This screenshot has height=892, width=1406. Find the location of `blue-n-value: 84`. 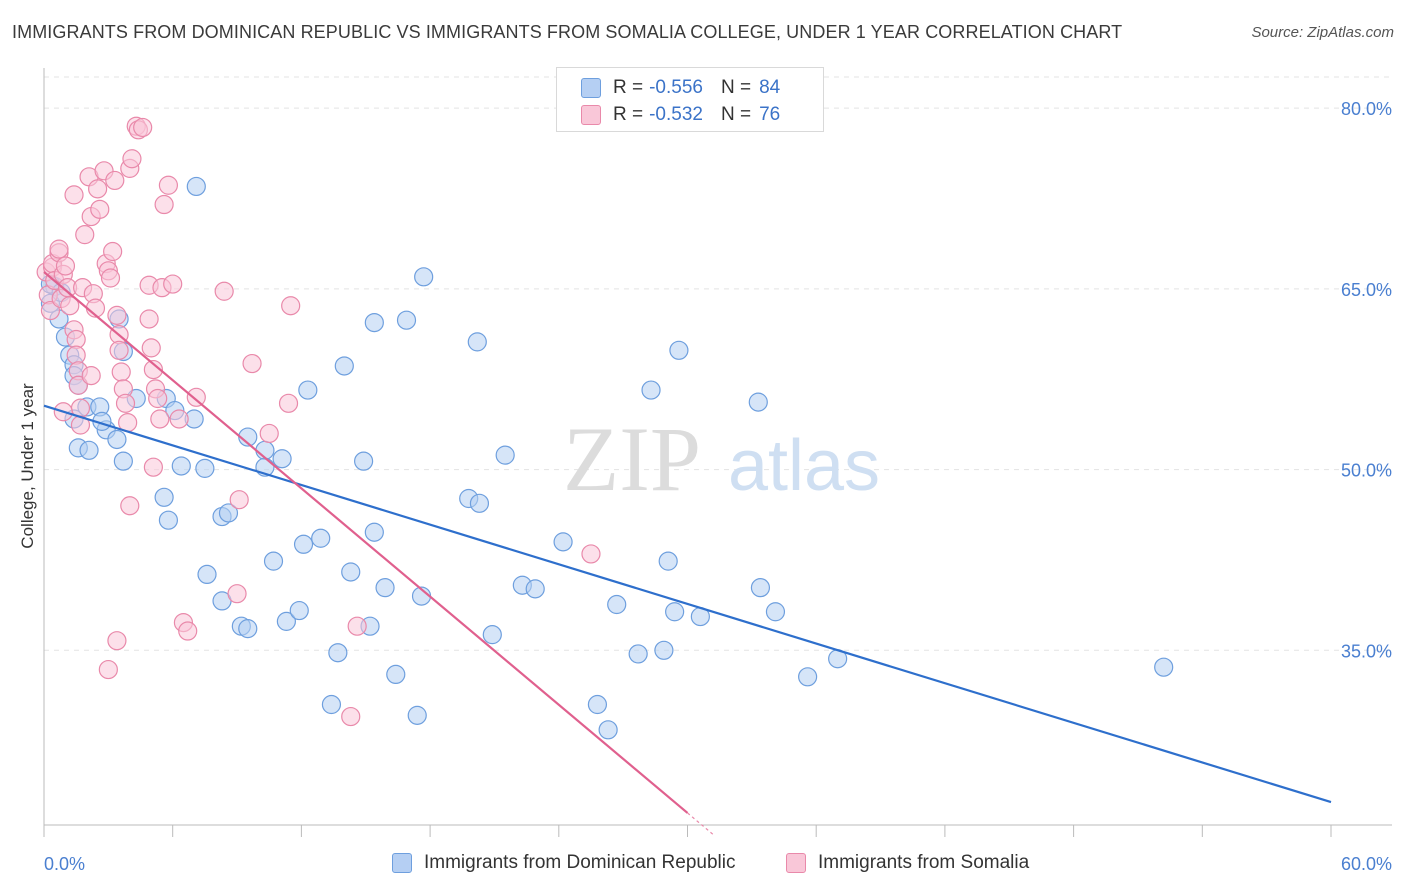

blue-n-value: 84 is located at coordinates (770, 87).